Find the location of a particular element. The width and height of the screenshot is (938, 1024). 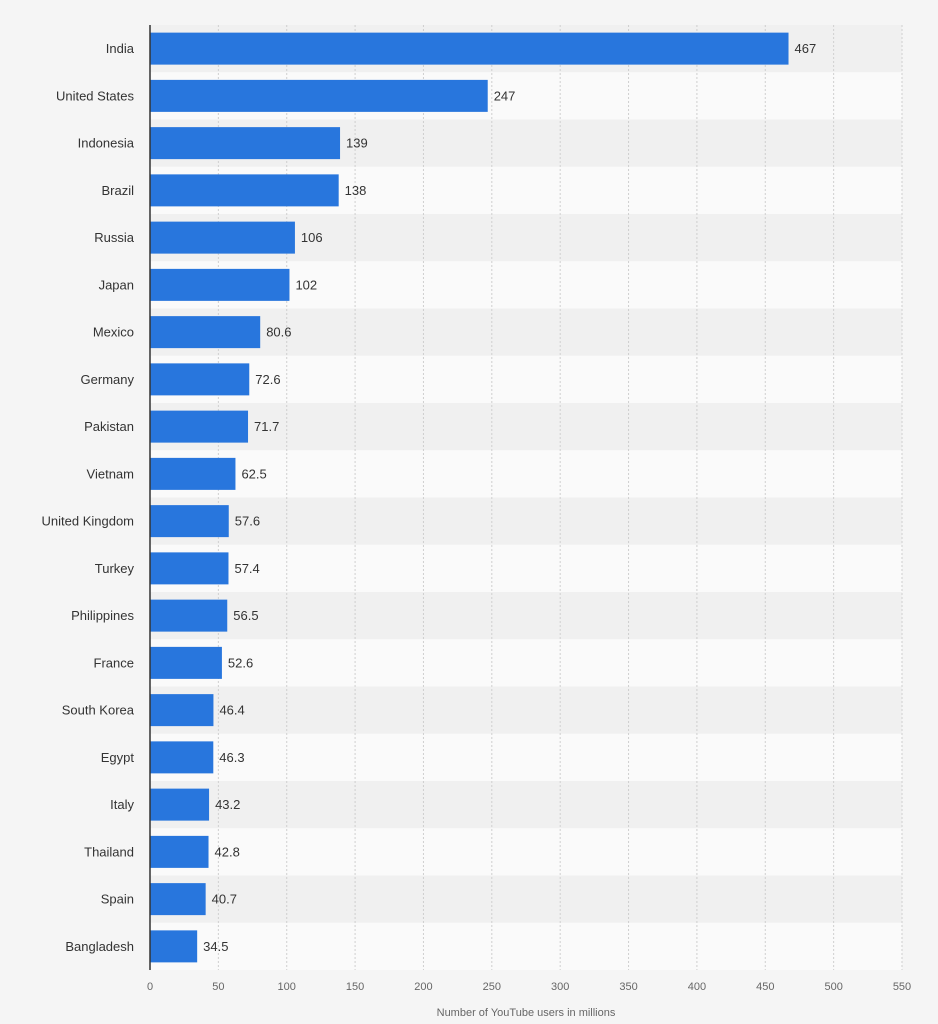

category-label: India is located at coordinates (120, 48).